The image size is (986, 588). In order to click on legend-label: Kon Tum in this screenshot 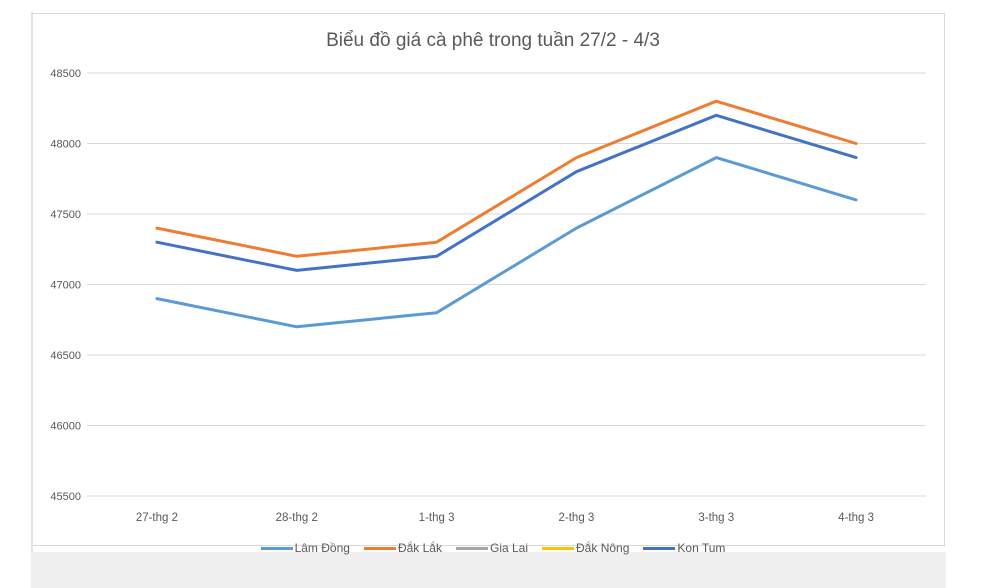, I will do `click(701, 548)`.